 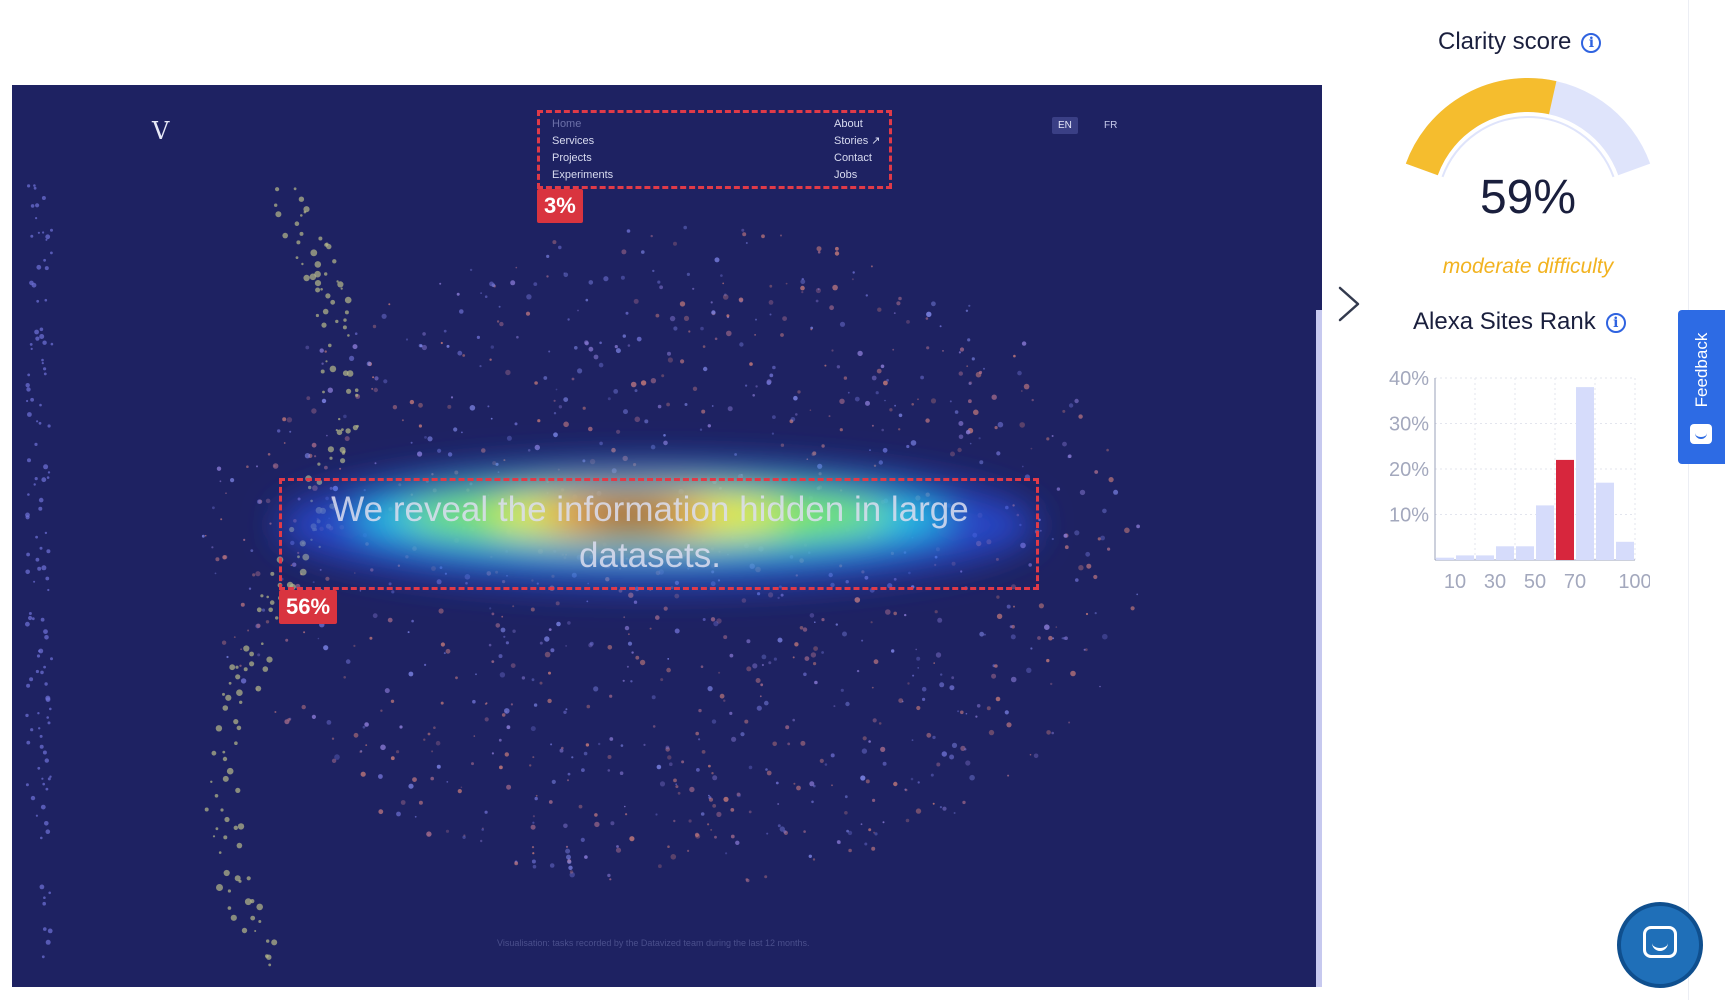 I want to click on chat-launcher-button, so click(x=1660, y=945).